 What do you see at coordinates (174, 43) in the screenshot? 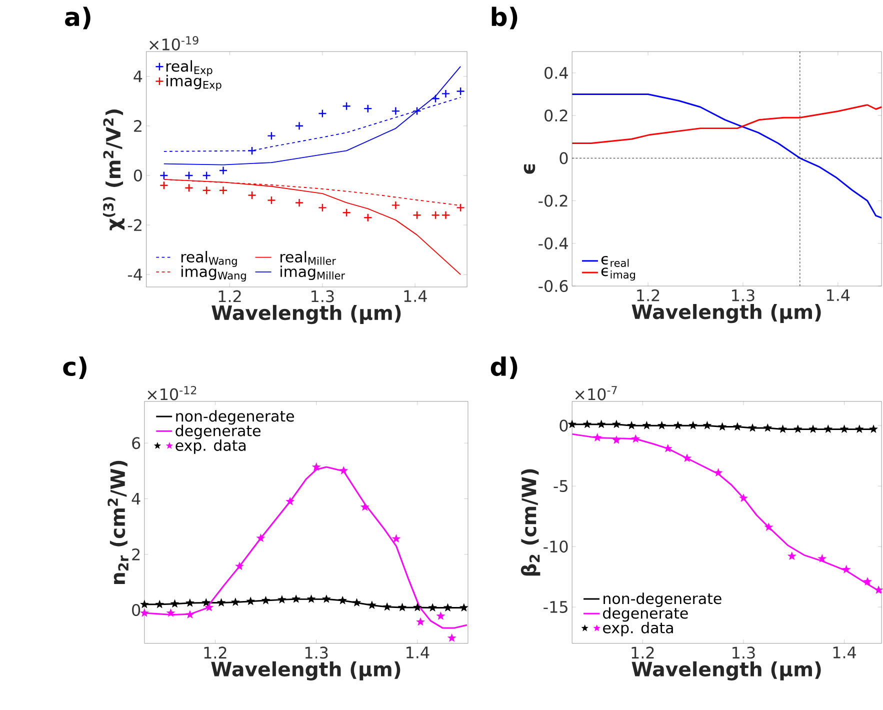
I see `text: ×10$^{-19}$` at bounding box center [174, 43].